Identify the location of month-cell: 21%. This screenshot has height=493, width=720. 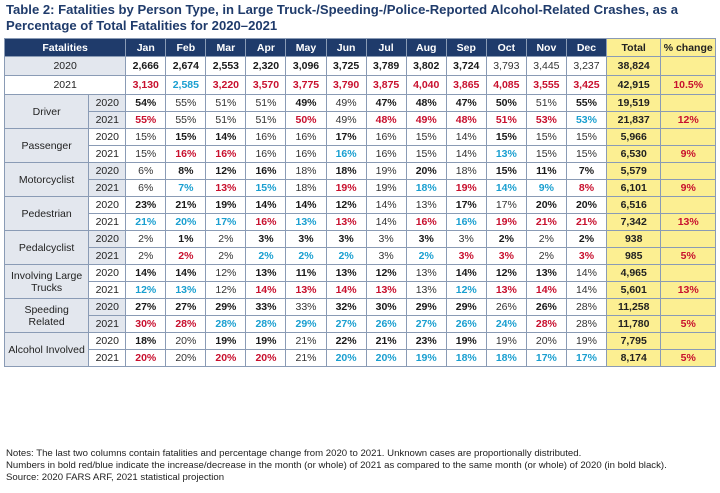
(386, 341).